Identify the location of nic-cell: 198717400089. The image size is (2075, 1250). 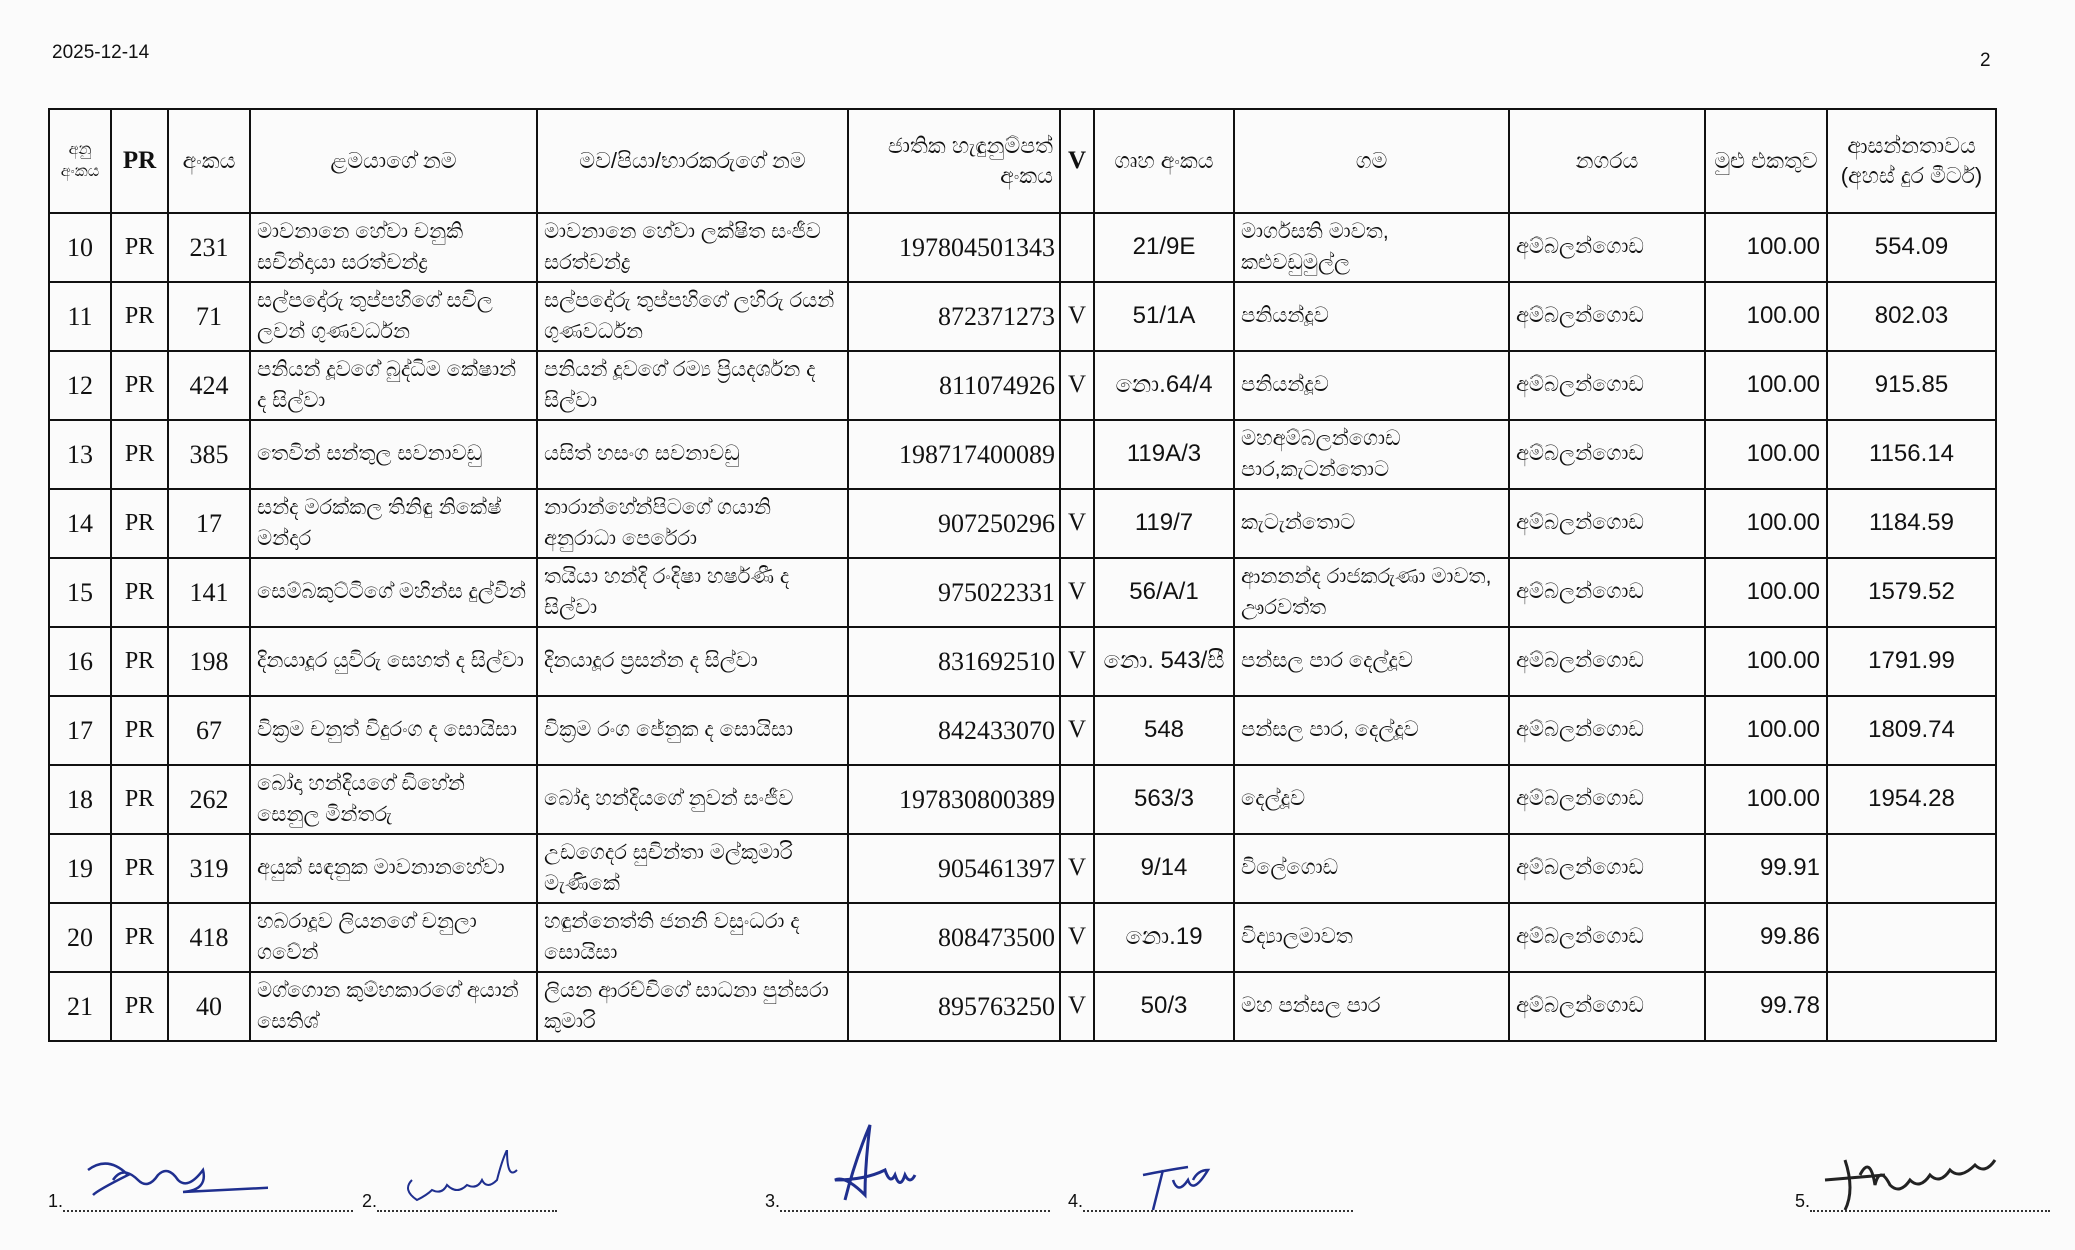
(954, 454).